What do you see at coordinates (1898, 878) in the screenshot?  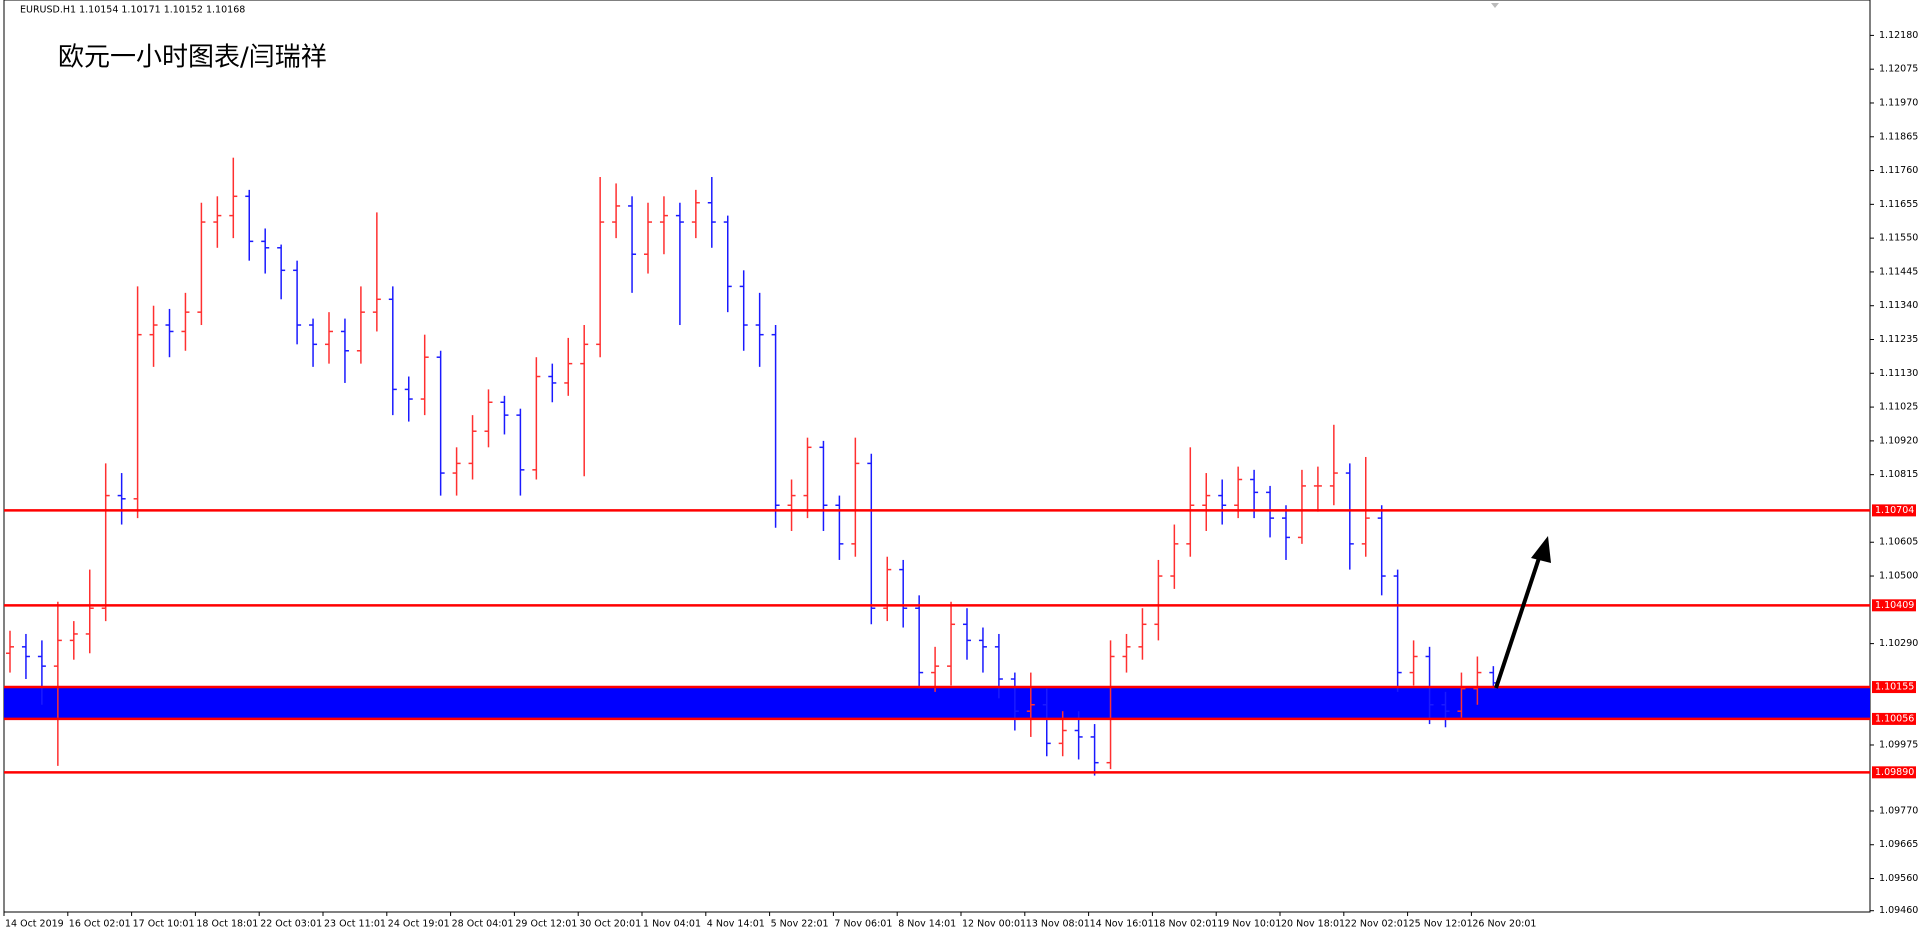 I see `y-tick-label: 1.09560` at bounding box center [1898, 878].